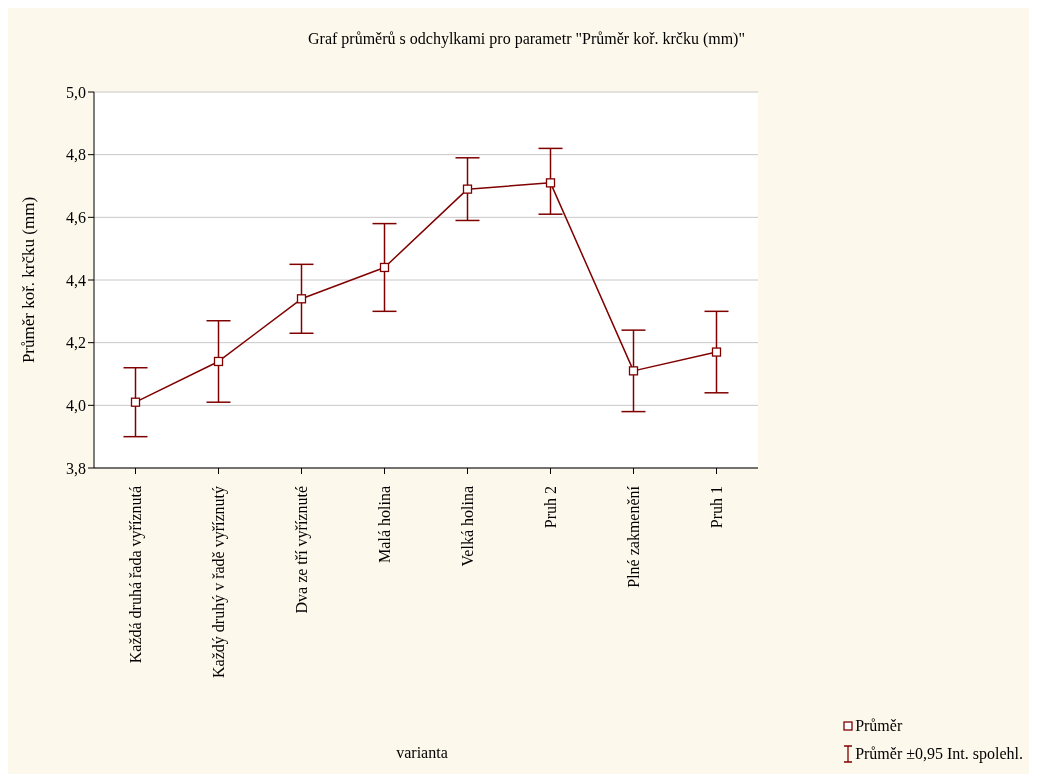 This screenshot has width=1037, height=782. Describe the element at coordinates (550, 507) in the screenshot. I see `x-tick-label: Pruh 2` at that location.